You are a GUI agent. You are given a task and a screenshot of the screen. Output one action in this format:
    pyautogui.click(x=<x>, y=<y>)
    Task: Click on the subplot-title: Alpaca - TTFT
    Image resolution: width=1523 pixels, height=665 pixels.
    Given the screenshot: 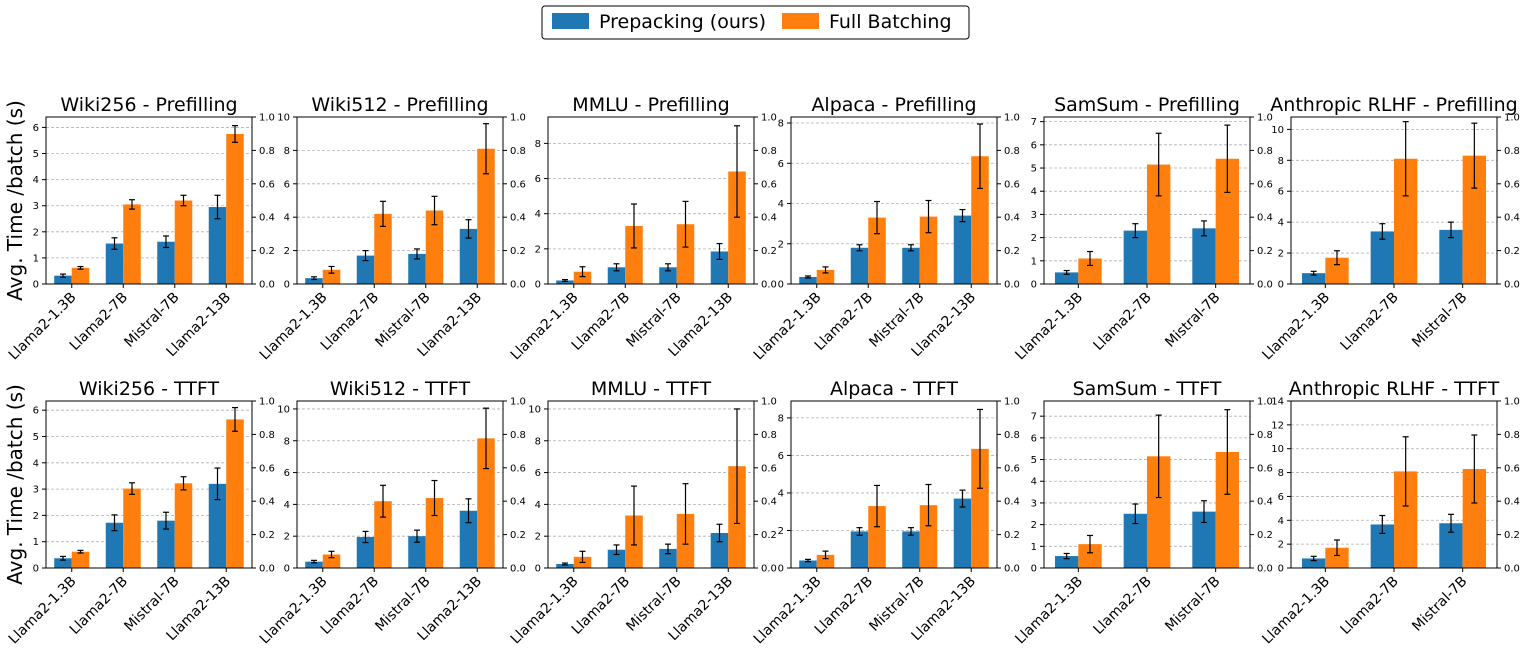 What is the action you would take?
    pyautogui.click(x=894, y=389)
    